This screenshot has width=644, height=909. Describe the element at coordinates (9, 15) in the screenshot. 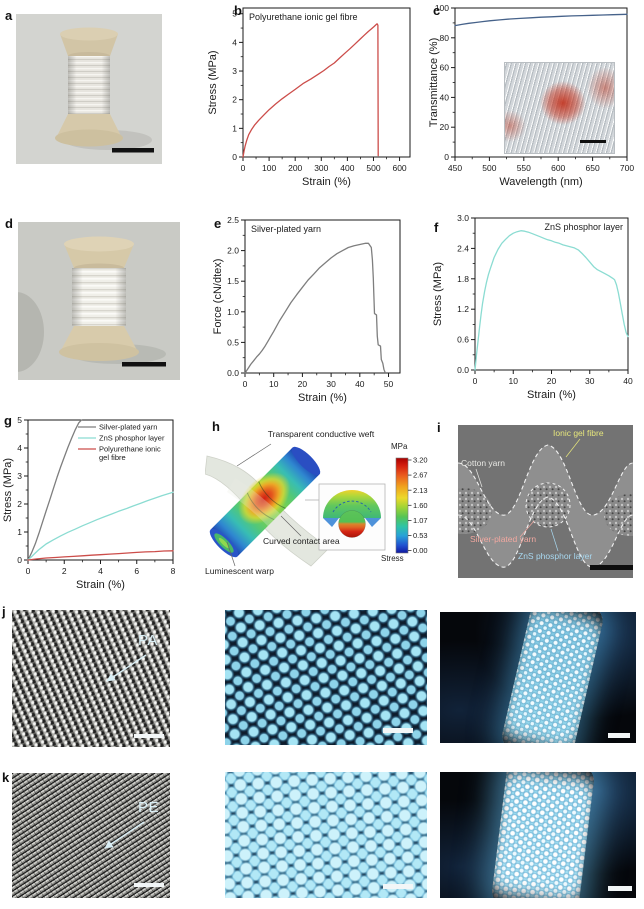

I see `panel-letter-a: a` at that location.